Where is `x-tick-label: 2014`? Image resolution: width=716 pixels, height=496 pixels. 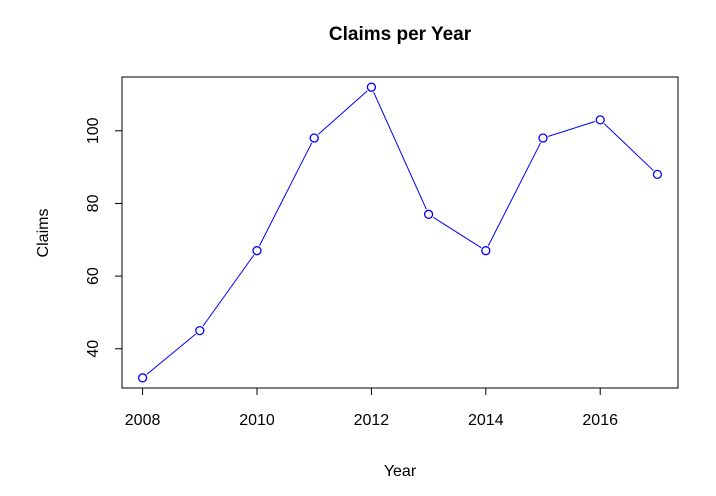 x-tick-label: 2014 is located at coordinates (486, 420).